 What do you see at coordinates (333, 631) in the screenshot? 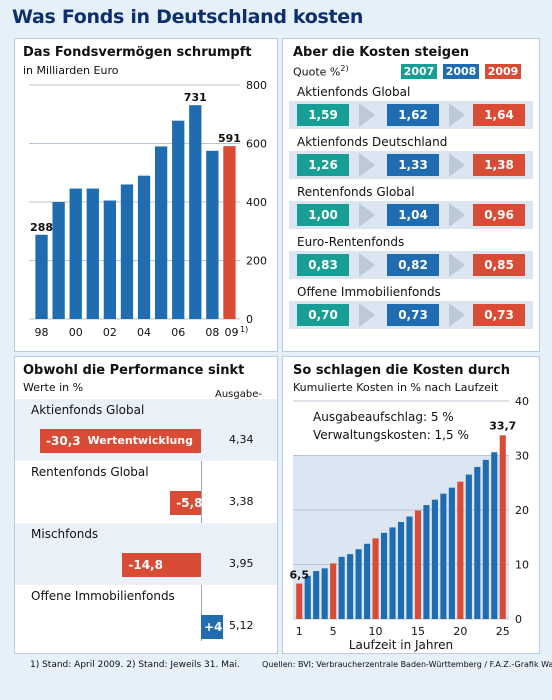
I see `x-tick-label: 5` at bounding box center [333, 631].